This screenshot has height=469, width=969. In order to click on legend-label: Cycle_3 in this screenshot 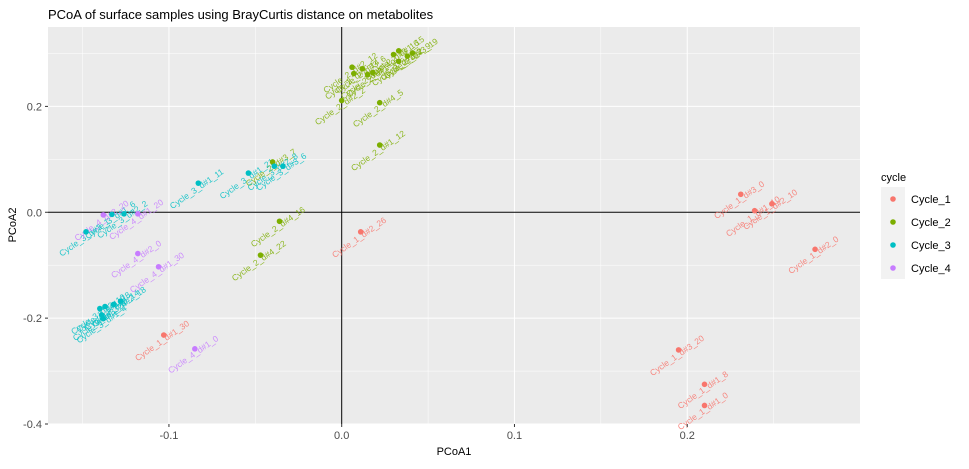, I will do `click(931, 246)`.